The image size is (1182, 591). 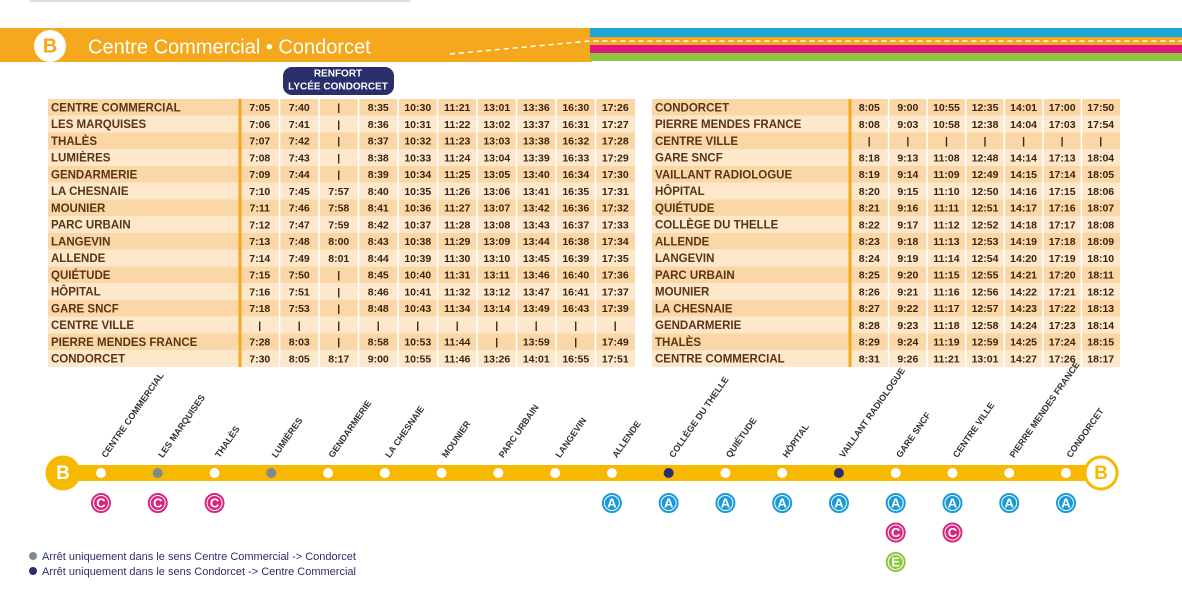 I want to click on time: 17:34, so click(x=615, y=242).